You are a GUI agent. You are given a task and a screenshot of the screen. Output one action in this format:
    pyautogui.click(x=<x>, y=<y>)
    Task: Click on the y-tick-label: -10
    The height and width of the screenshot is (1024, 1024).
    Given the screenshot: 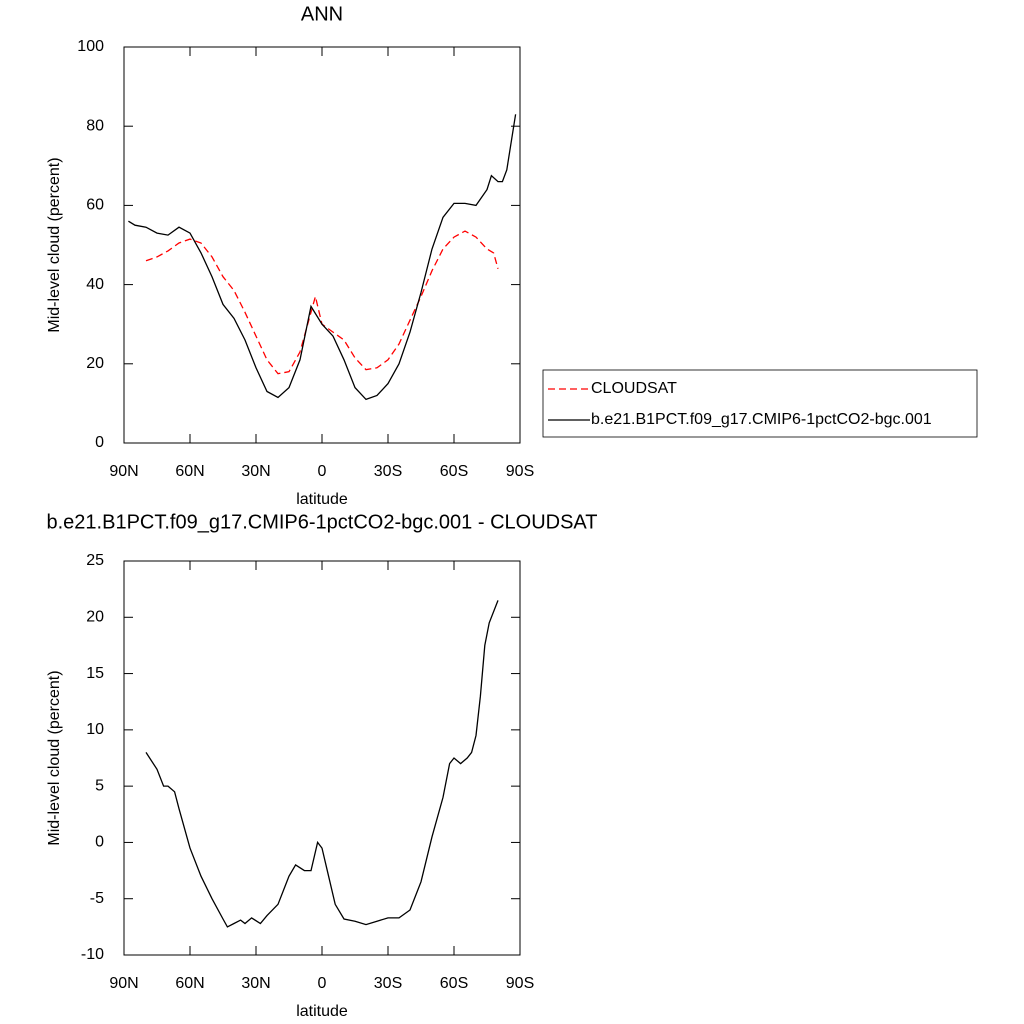 What is the action you would take?
    pyautogui.click(x=92, y=954)
    